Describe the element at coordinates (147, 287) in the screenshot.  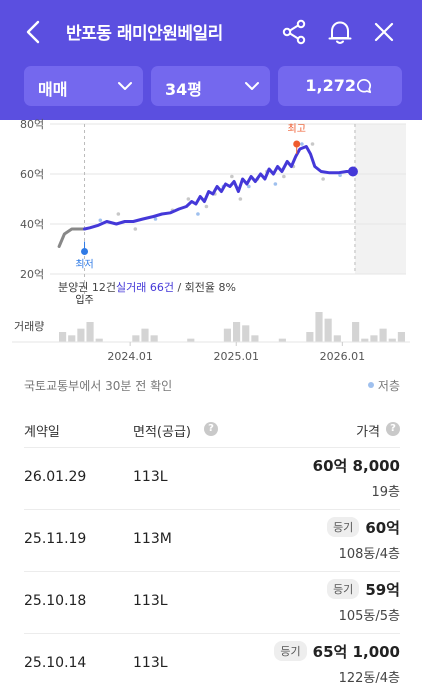
I see `trade-summary: 분양권 12건실거래 66건 / 회전율 8%` at that location.